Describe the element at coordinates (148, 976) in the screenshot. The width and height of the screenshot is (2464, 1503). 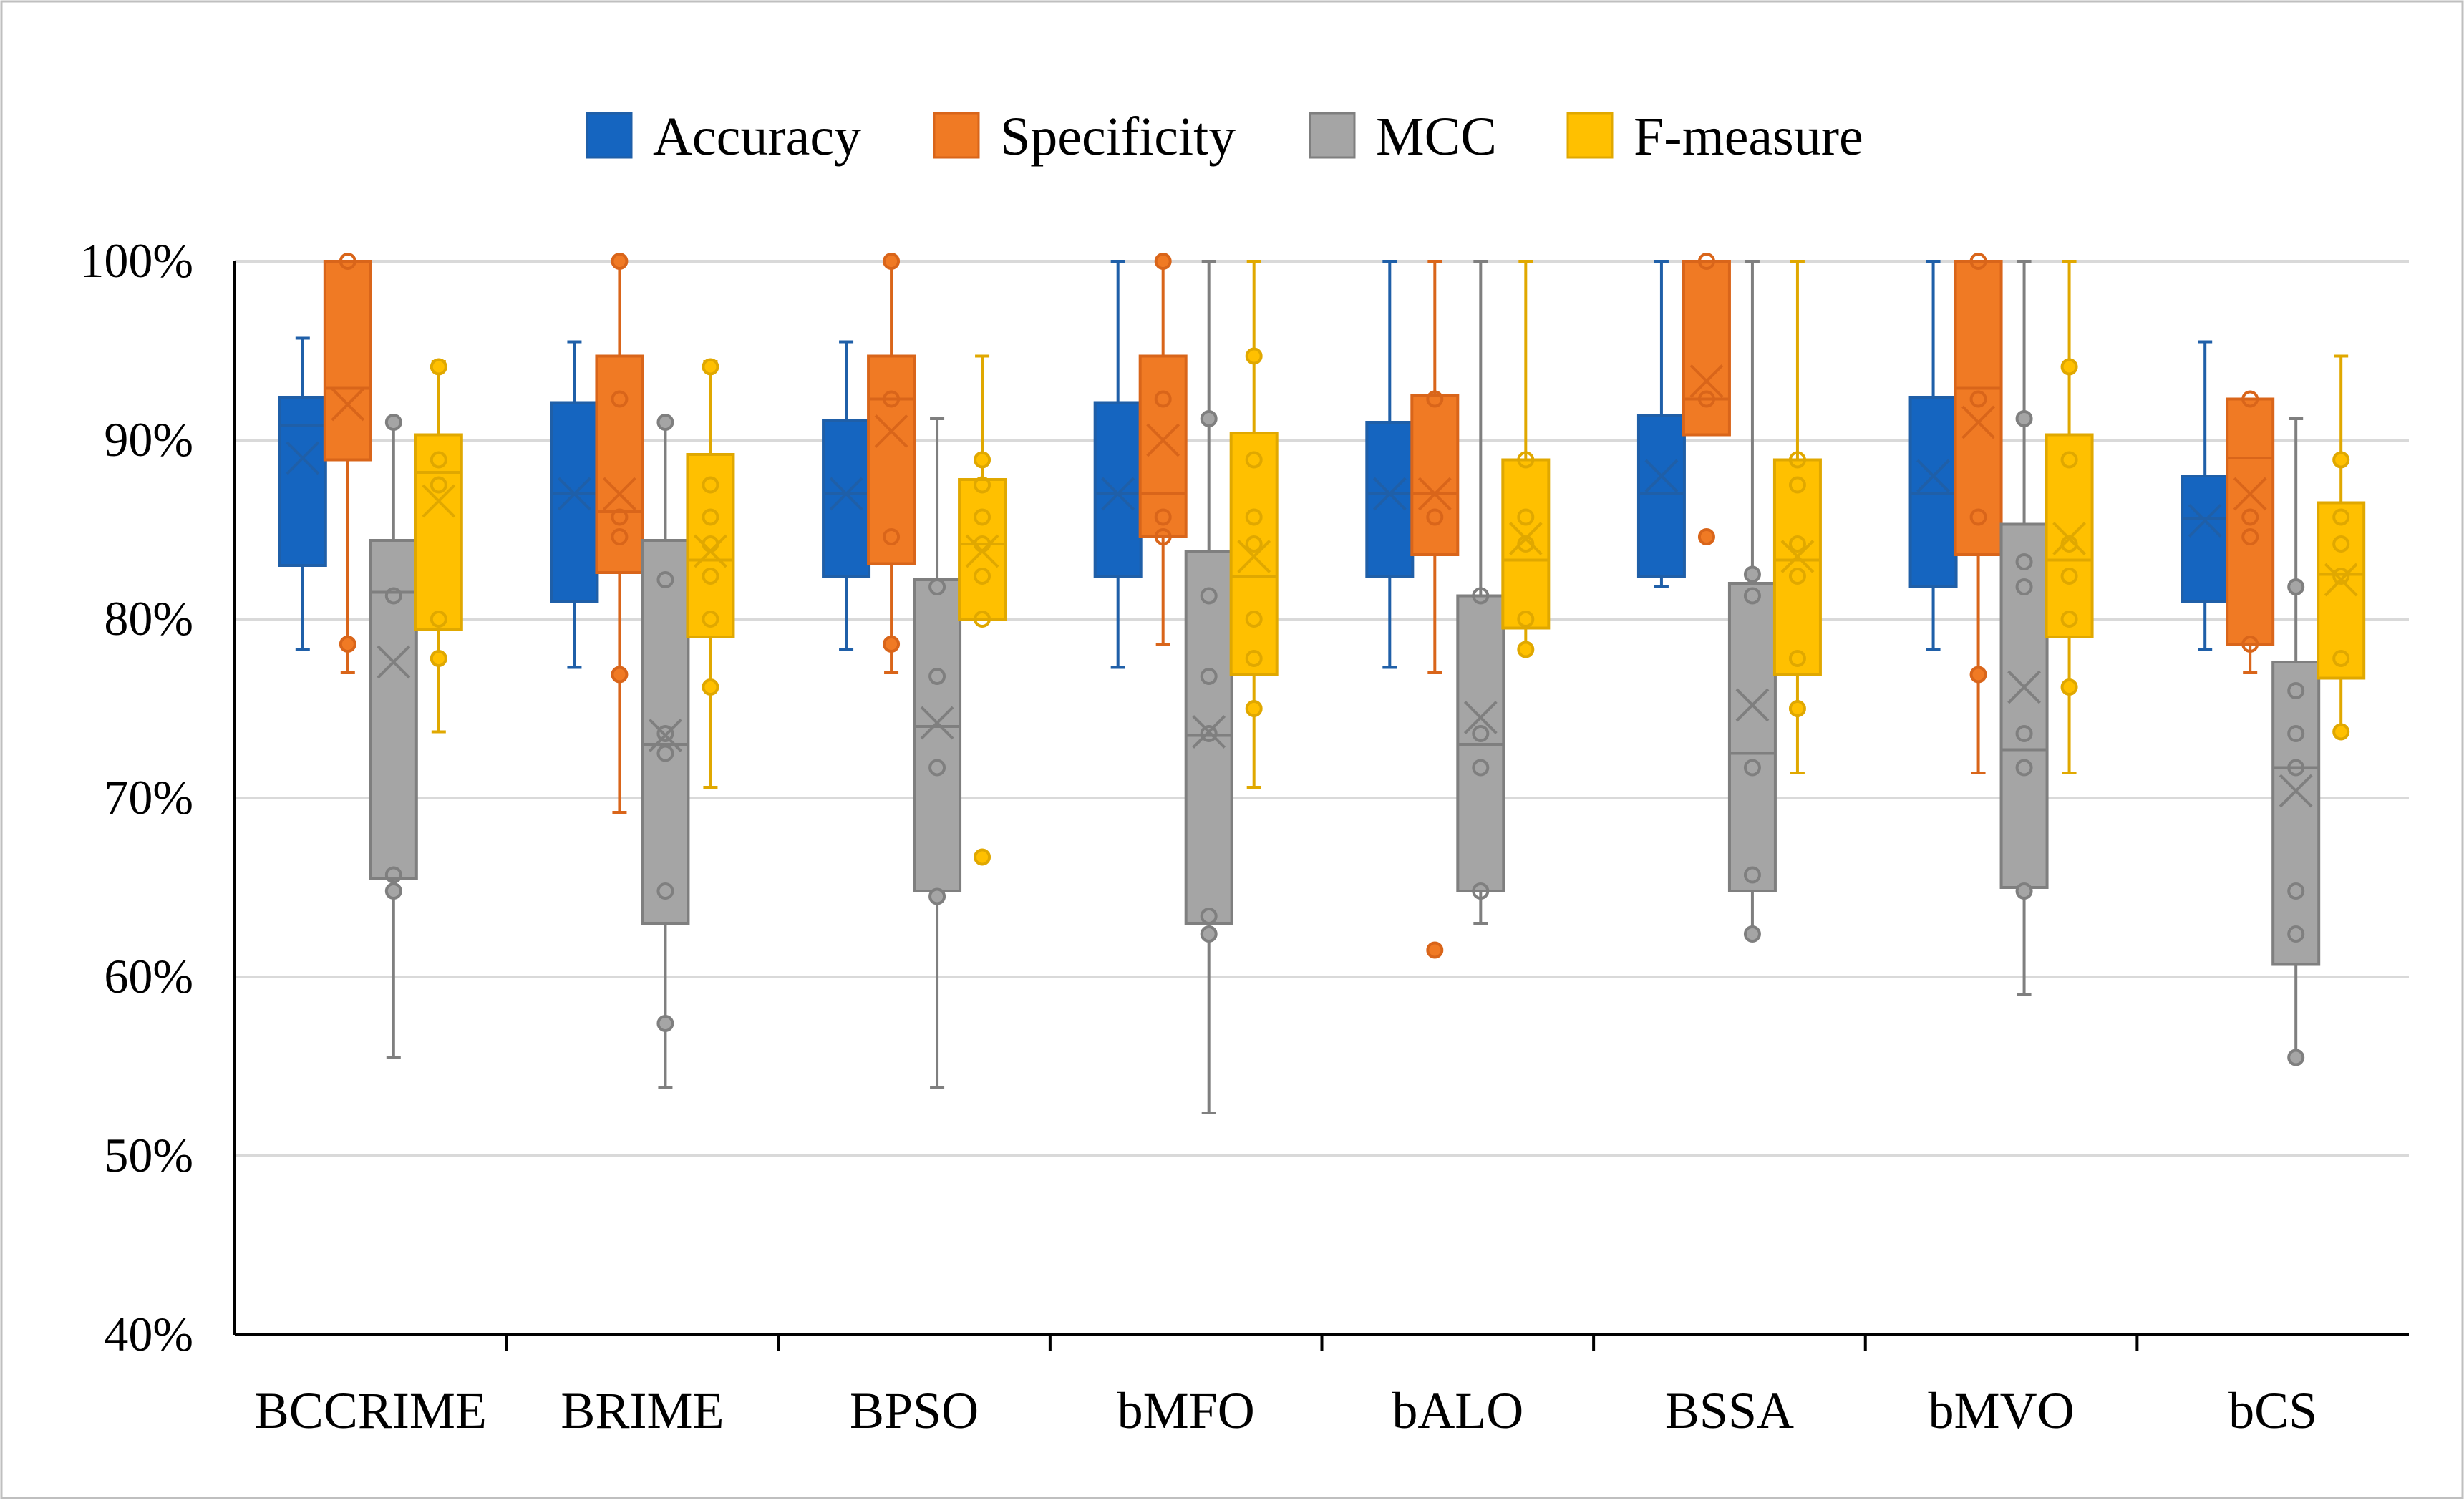
I see `y-tick-label: 60%` at that location.